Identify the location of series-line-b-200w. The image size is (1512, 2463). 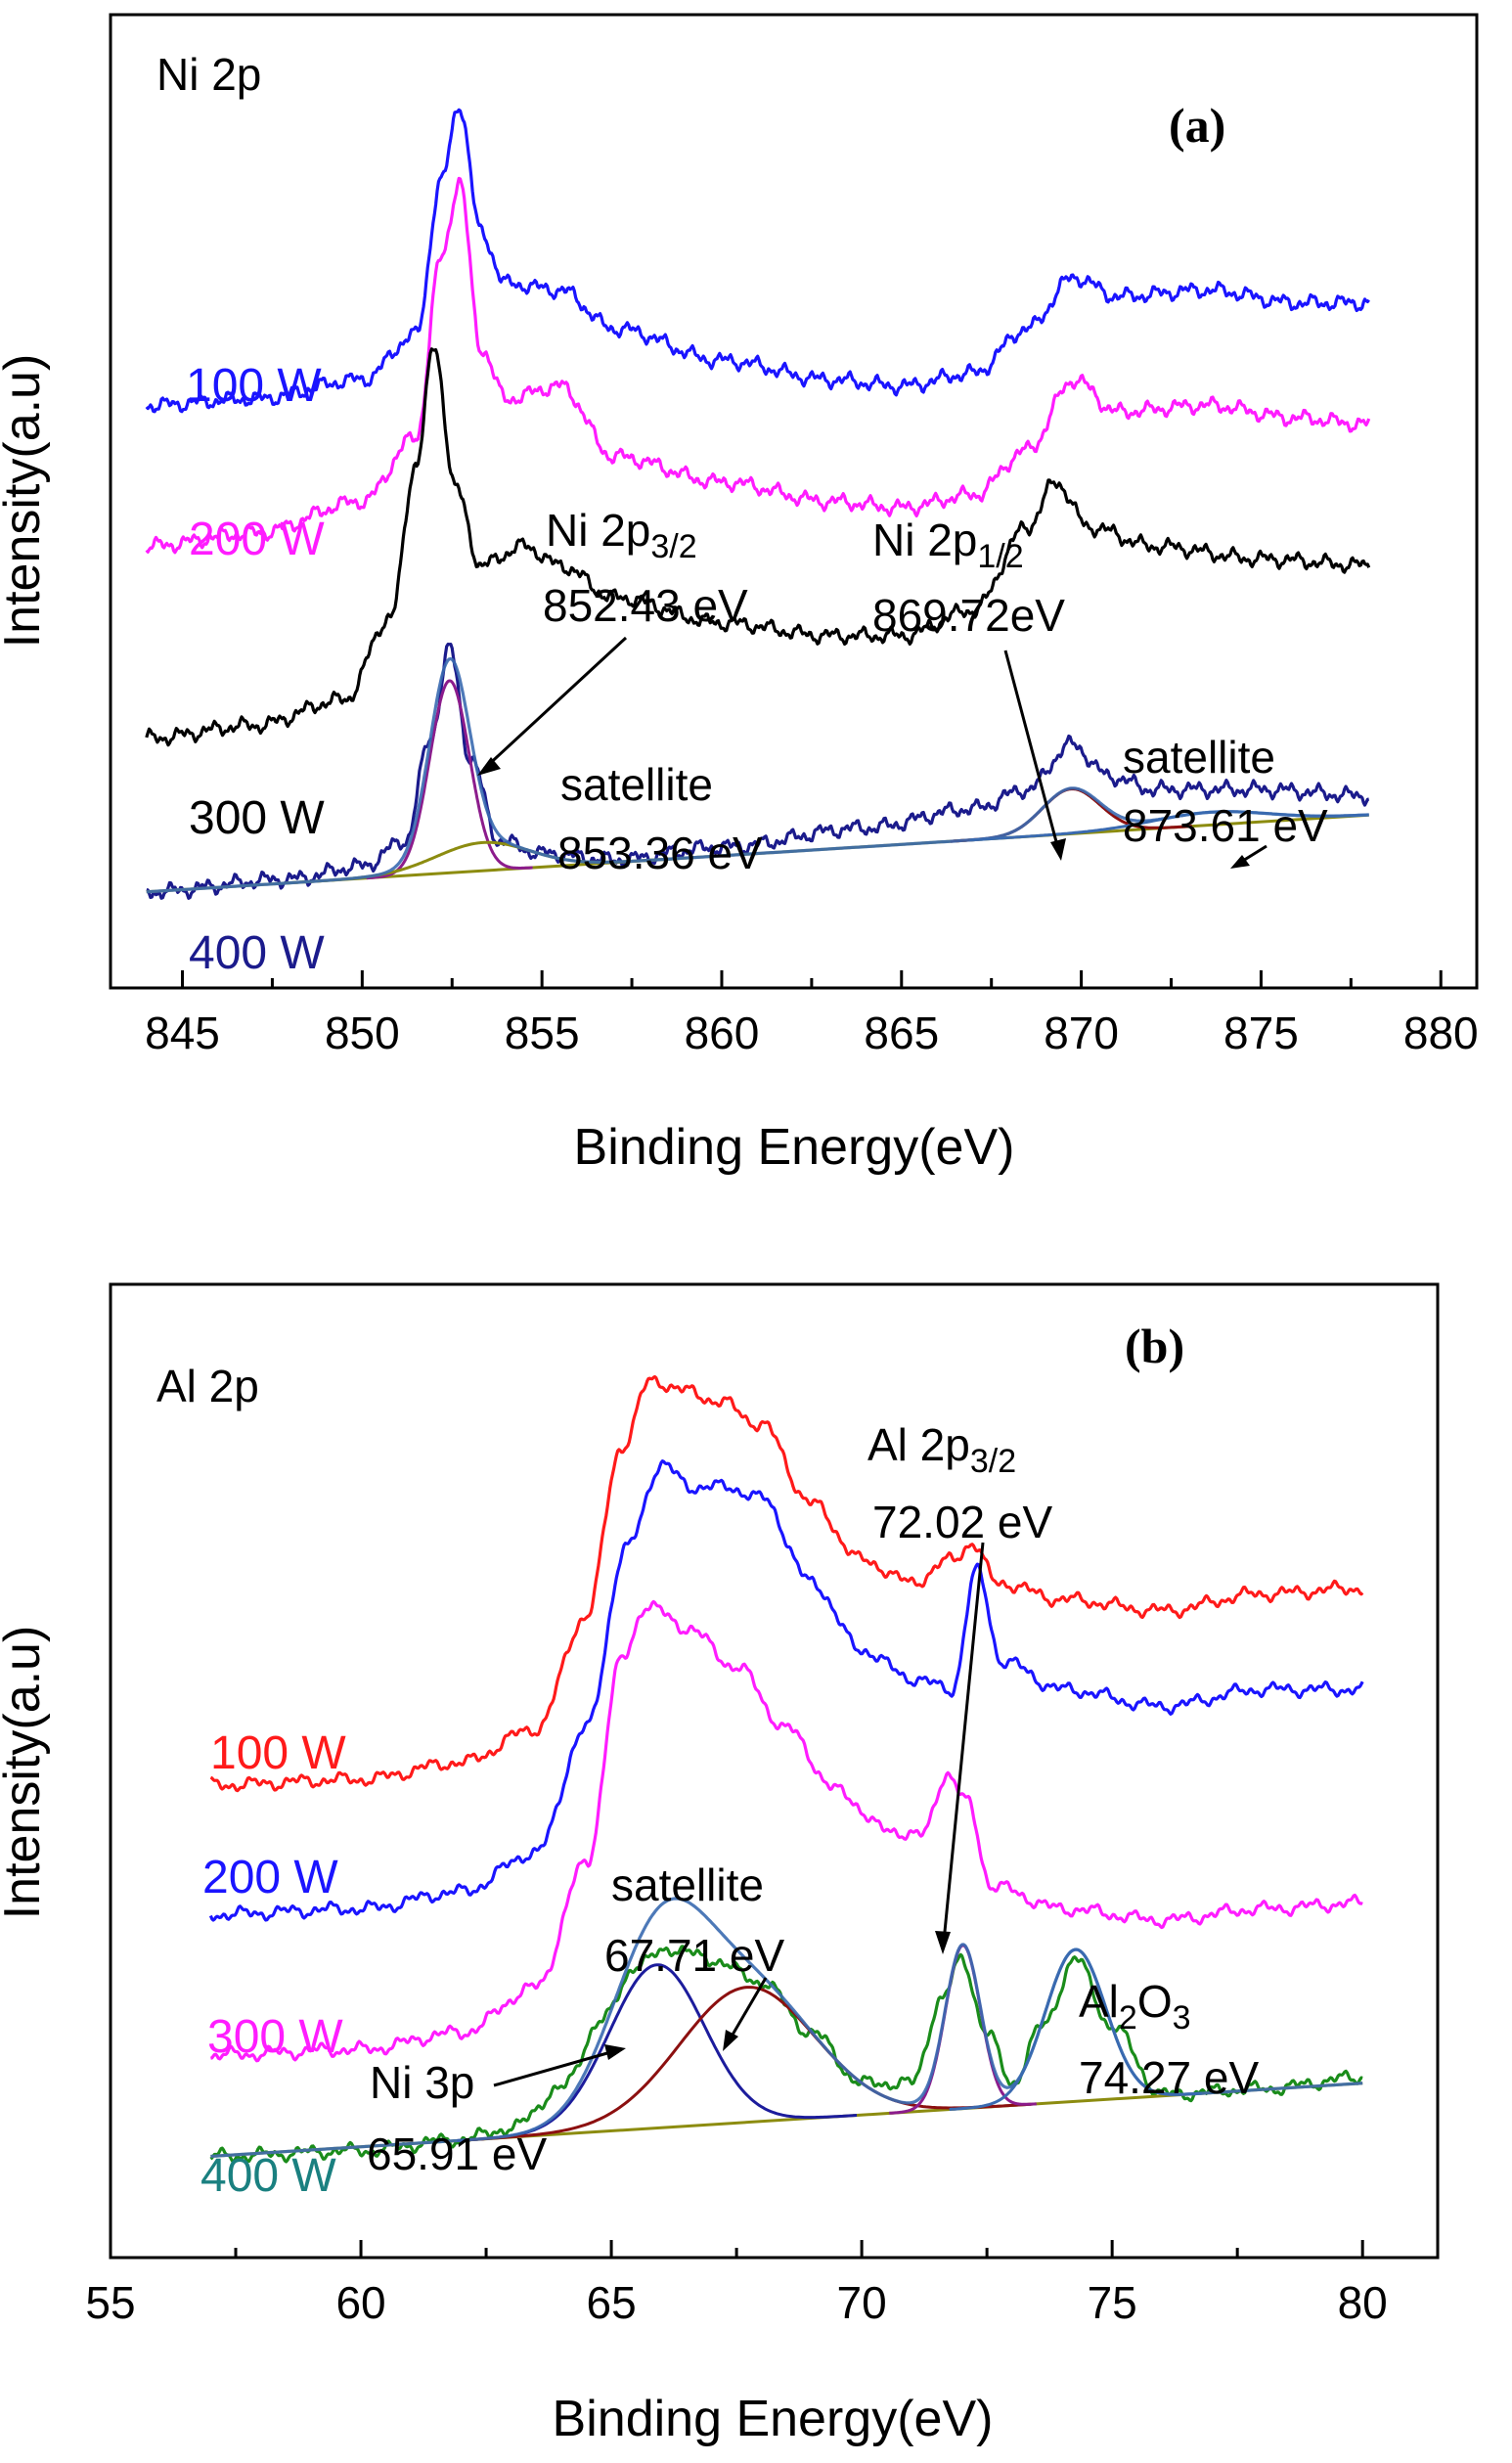
(786, 1690).